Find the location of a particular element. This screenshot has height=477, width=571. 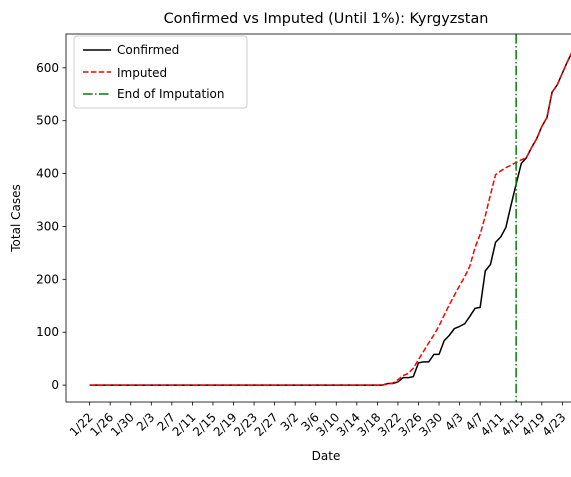

y-tick-label: 0 is located at coordinates (55, 385).